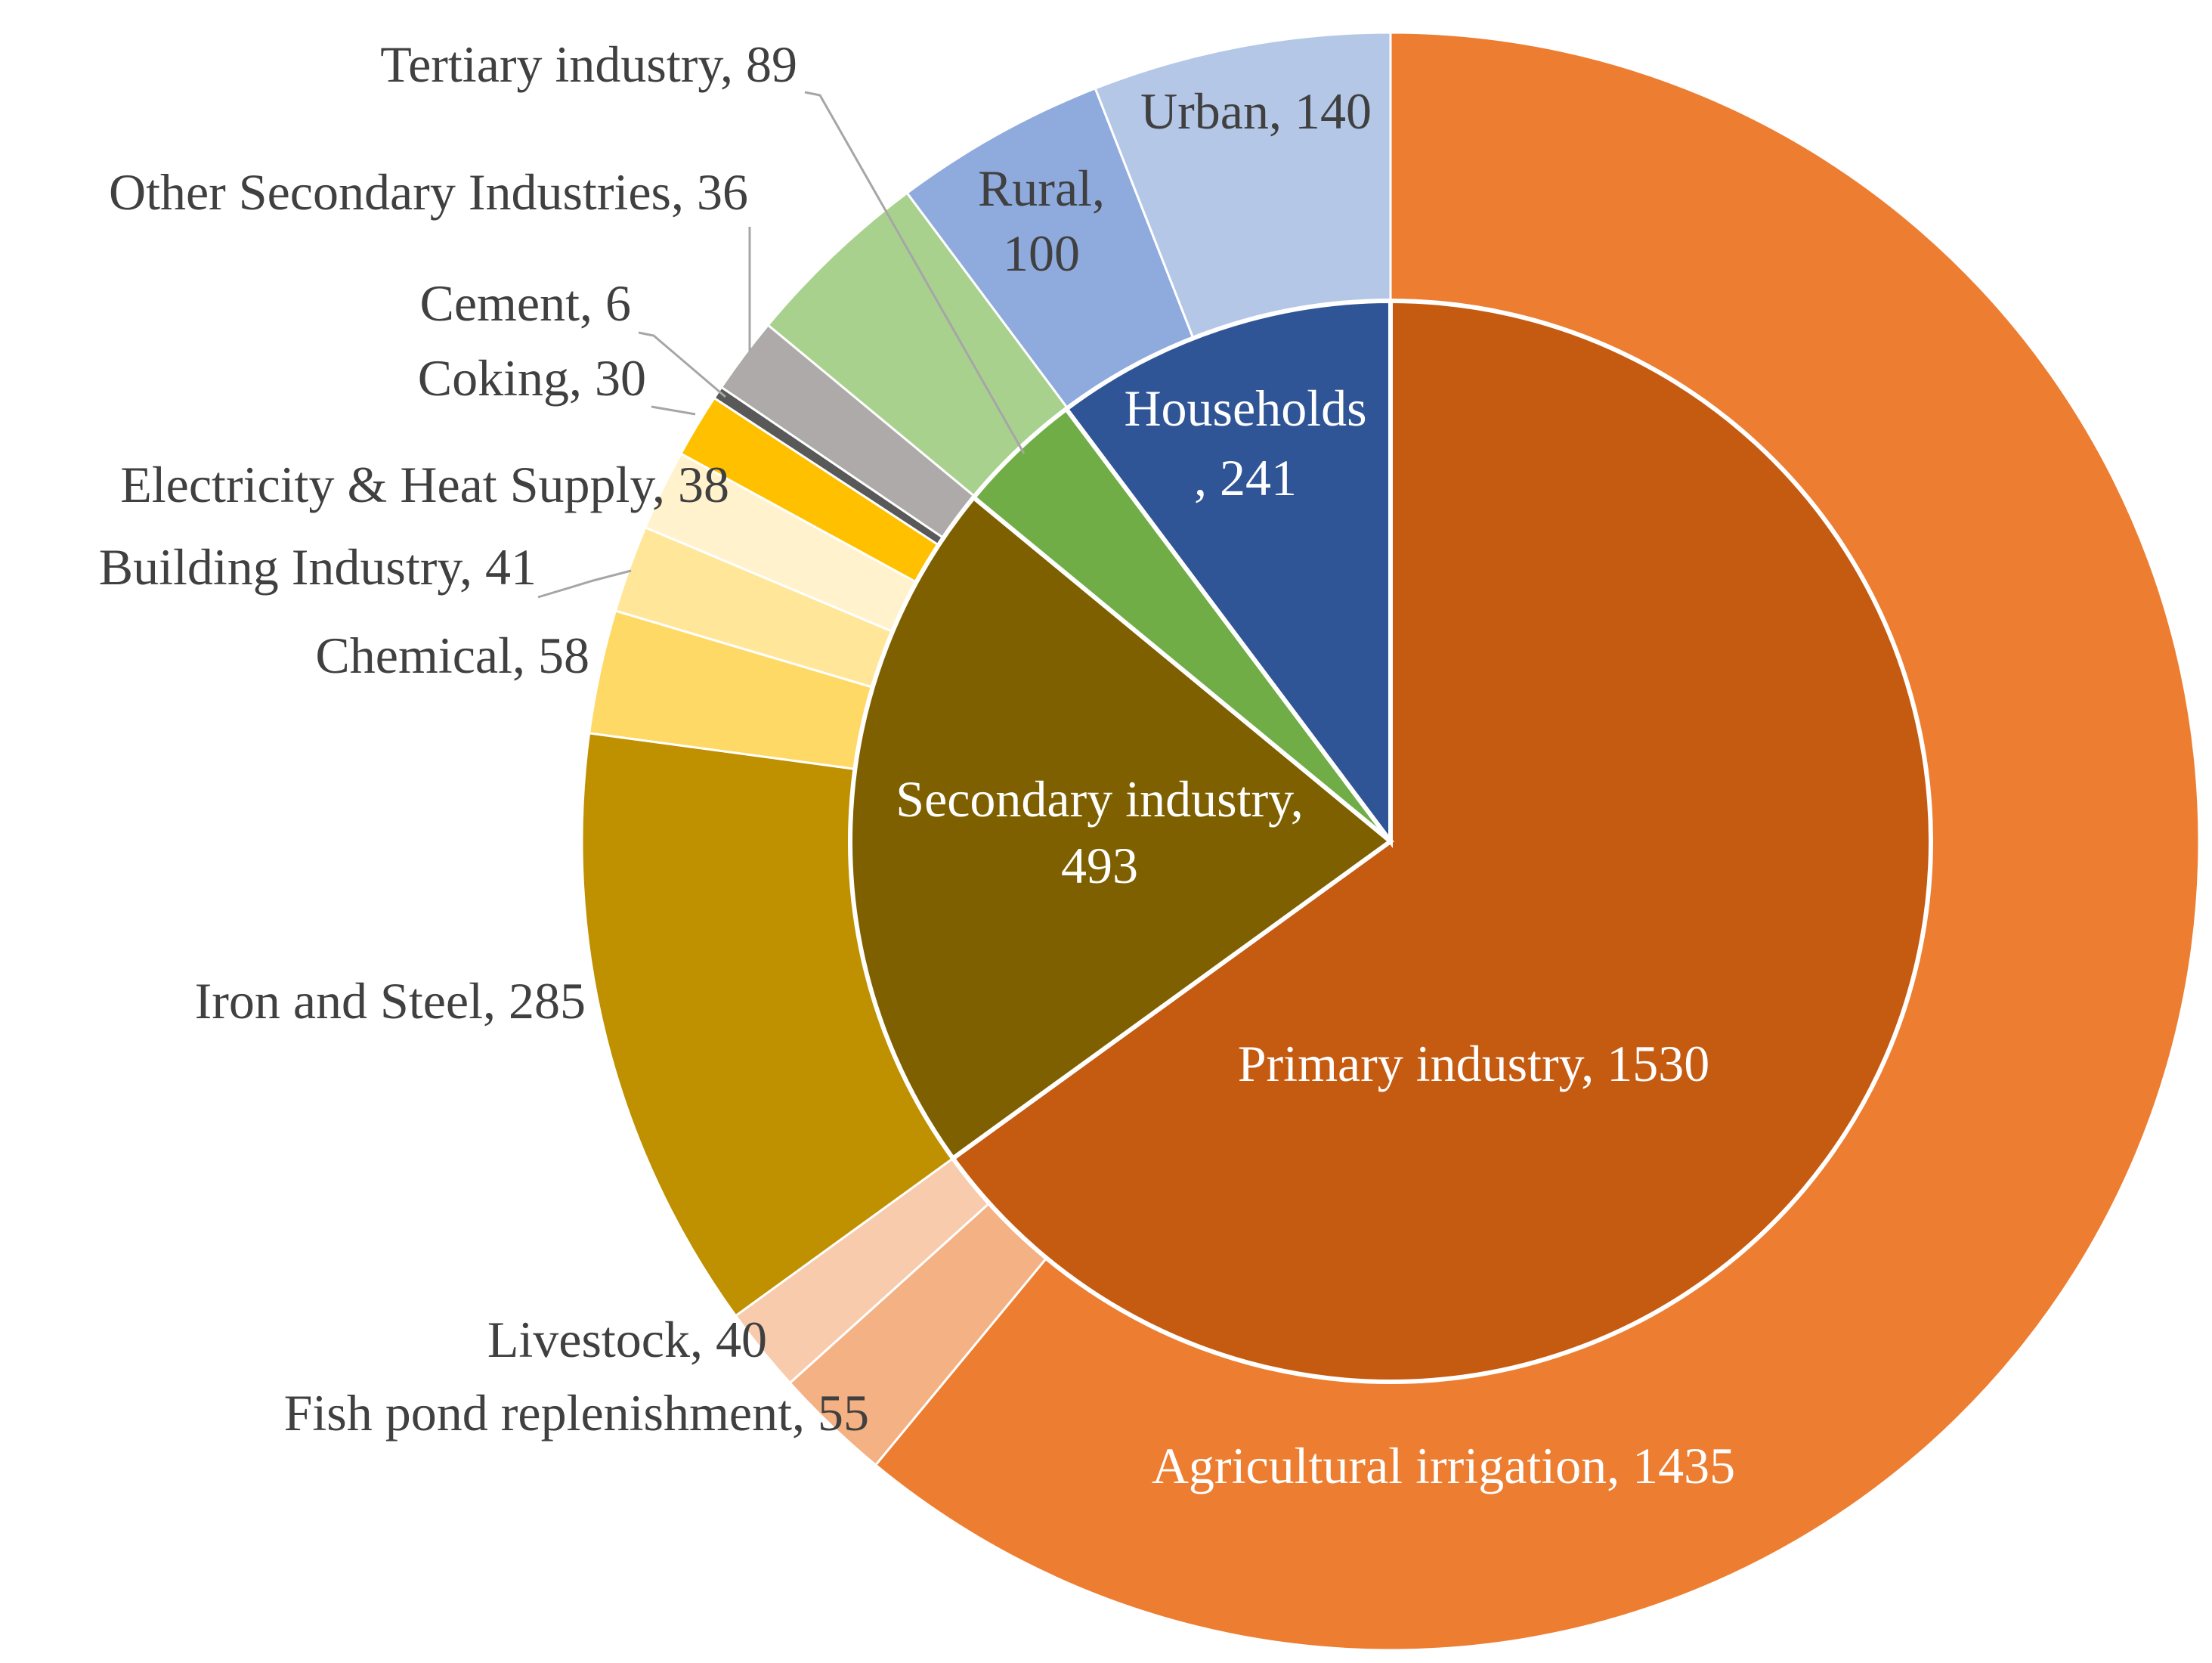  I want to click on data-label-fish-pond-replenishment-55: Fish pond replenishment, 55, so click(576, 1413).